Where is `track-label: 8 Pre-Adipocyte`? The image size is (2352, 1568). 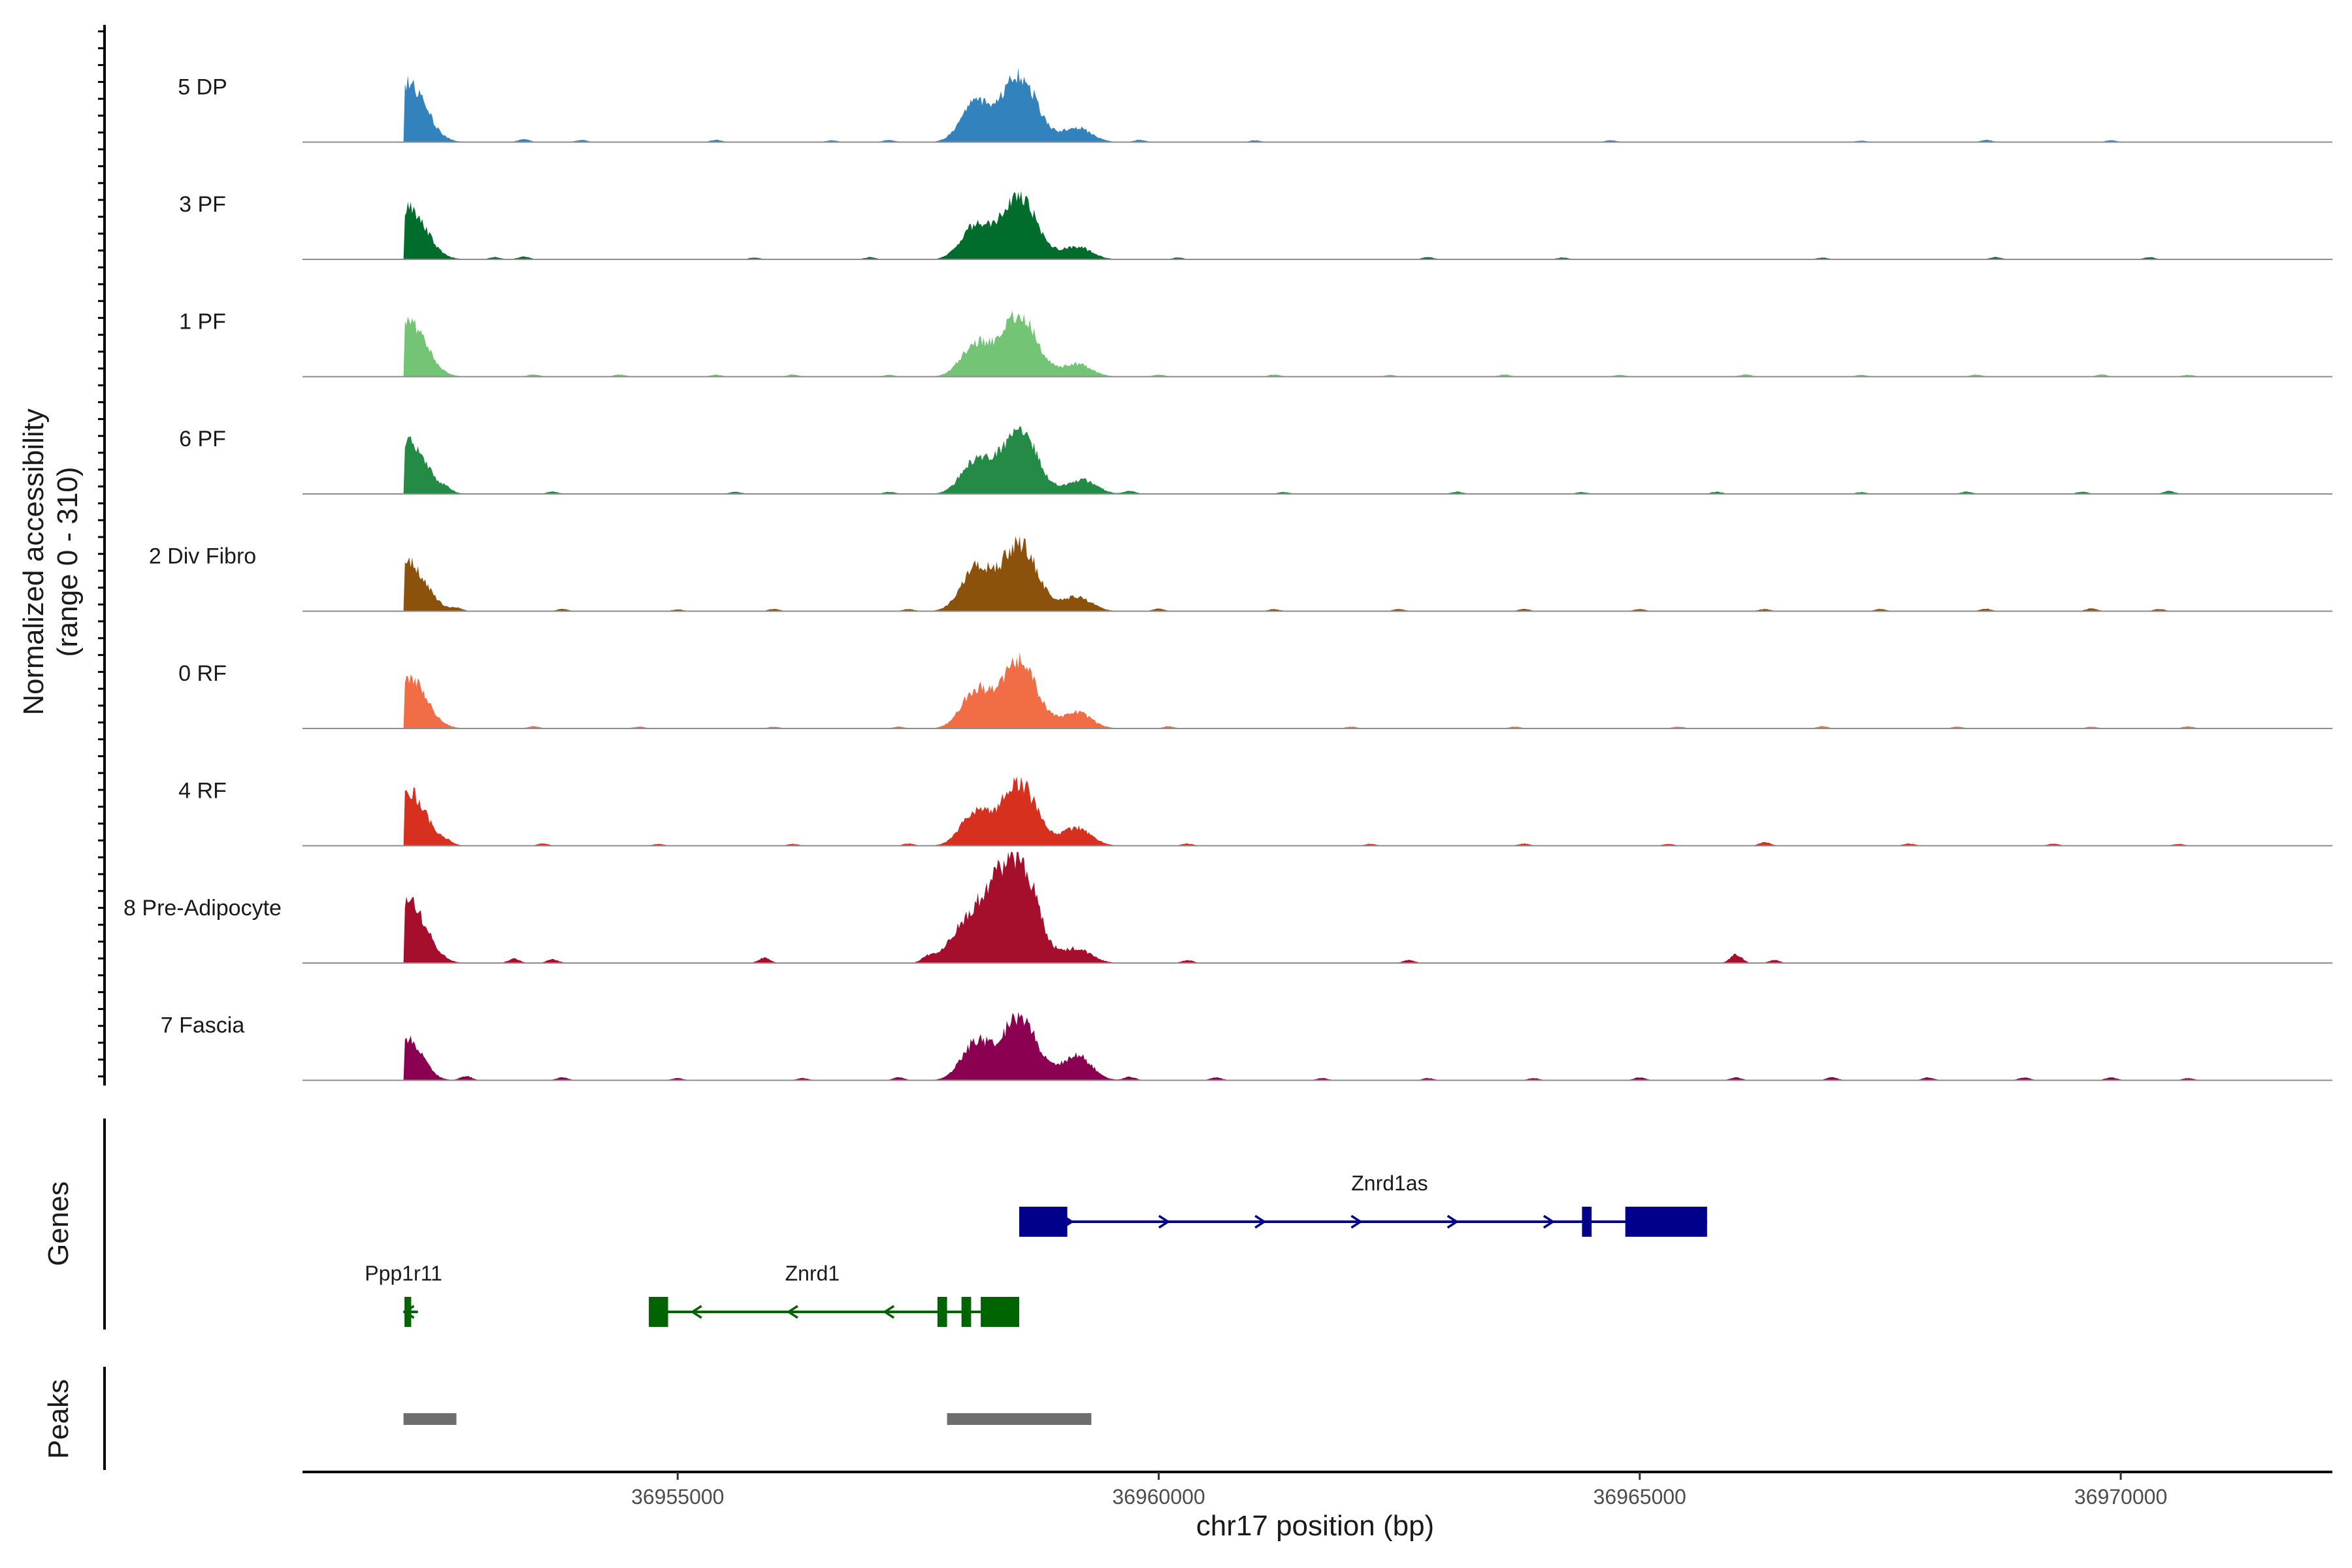 track-label: 8 Pre-Adipocyte is located at coordinates (202, 908).